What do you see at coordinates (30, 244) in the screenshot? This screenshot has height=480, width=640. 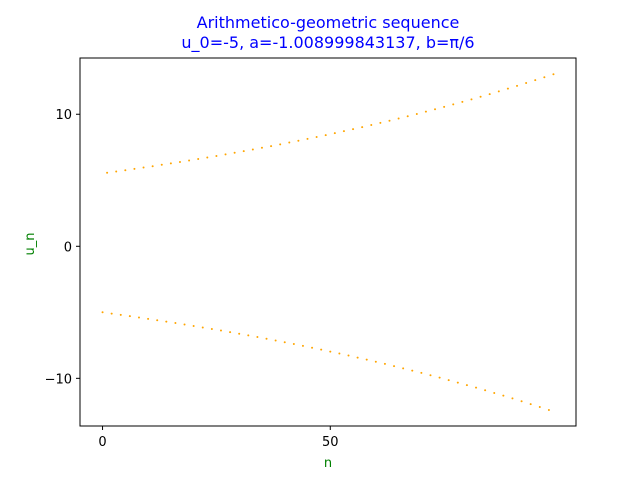 I see `y-axis-label: u_n` at bounding box center [30, 244].